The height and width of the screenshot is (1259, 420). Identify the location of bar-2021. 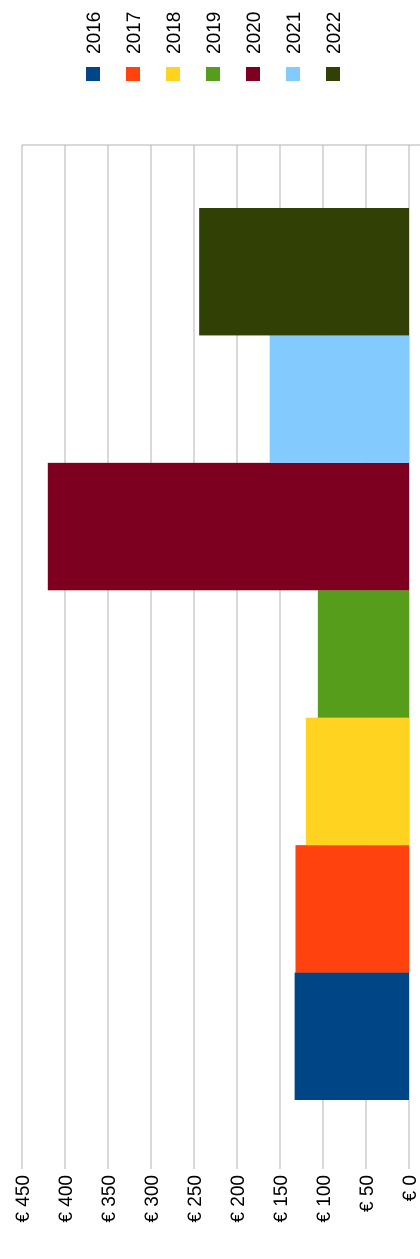
(339, 399).